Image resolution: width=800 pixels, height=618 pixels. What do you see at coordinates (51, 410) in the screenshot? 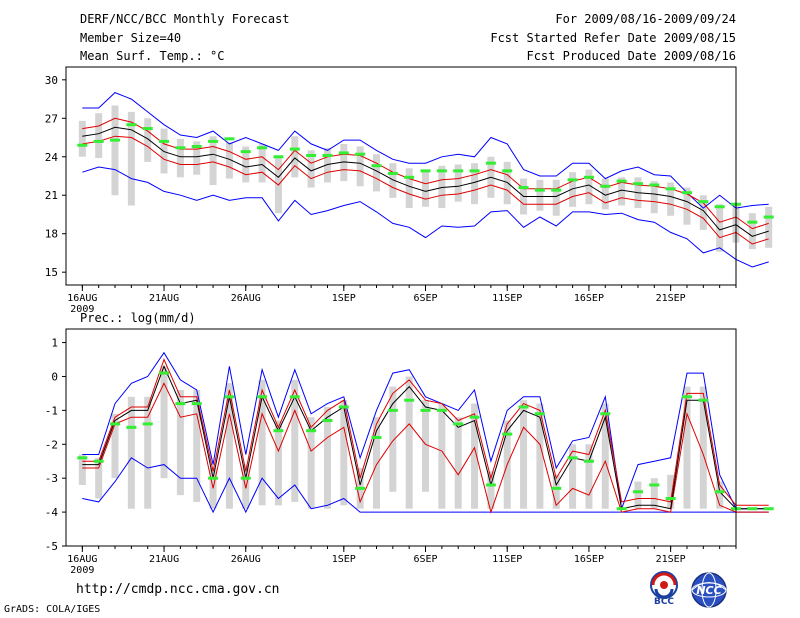
I see `y-tick-label: -1` at bounding box center [51, 410].